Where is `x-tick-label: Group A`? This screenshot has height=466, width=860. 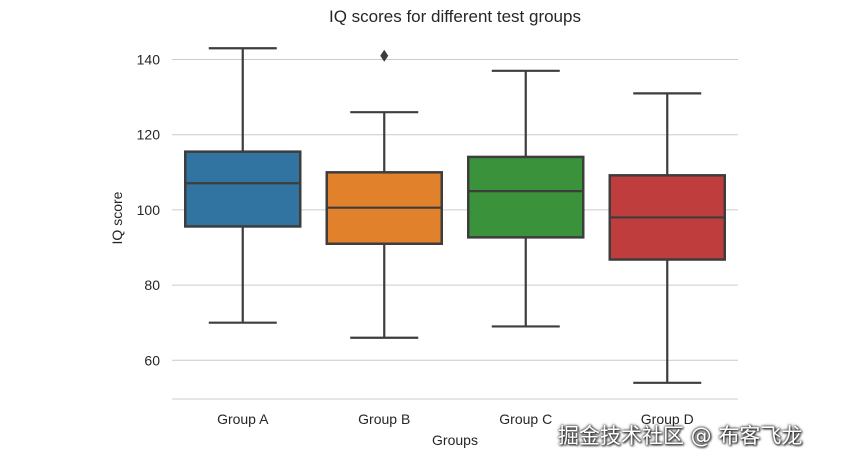 x-tick-label: Group A is located at coordinates (243, 419).